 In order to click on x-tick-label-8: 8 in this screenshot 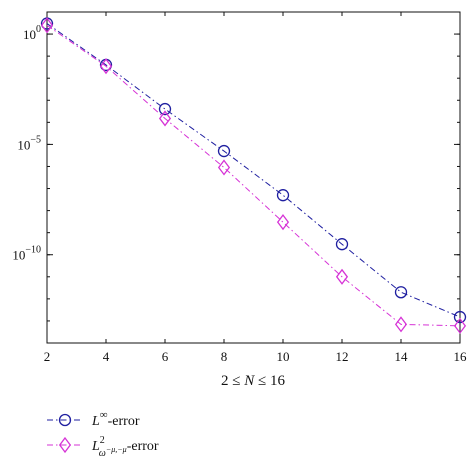, I will do `click(224, 356)`.